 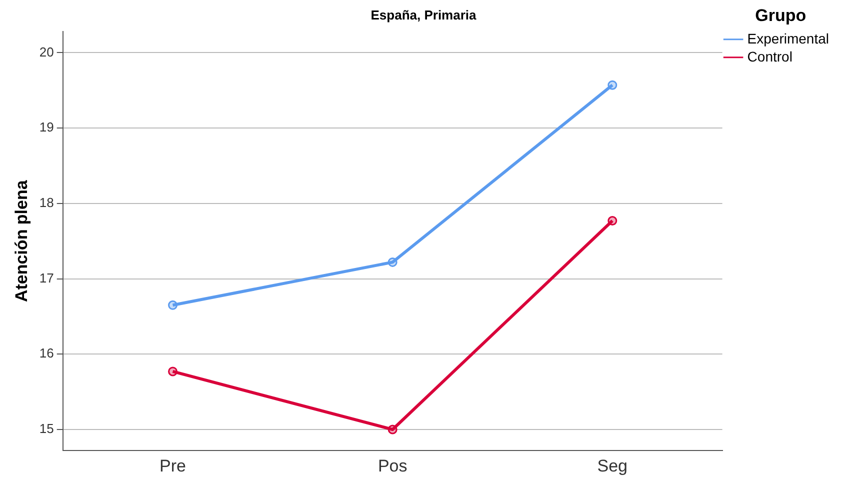 I want to click on y-axis-title: Atención plena, so click(x=21, y=241).